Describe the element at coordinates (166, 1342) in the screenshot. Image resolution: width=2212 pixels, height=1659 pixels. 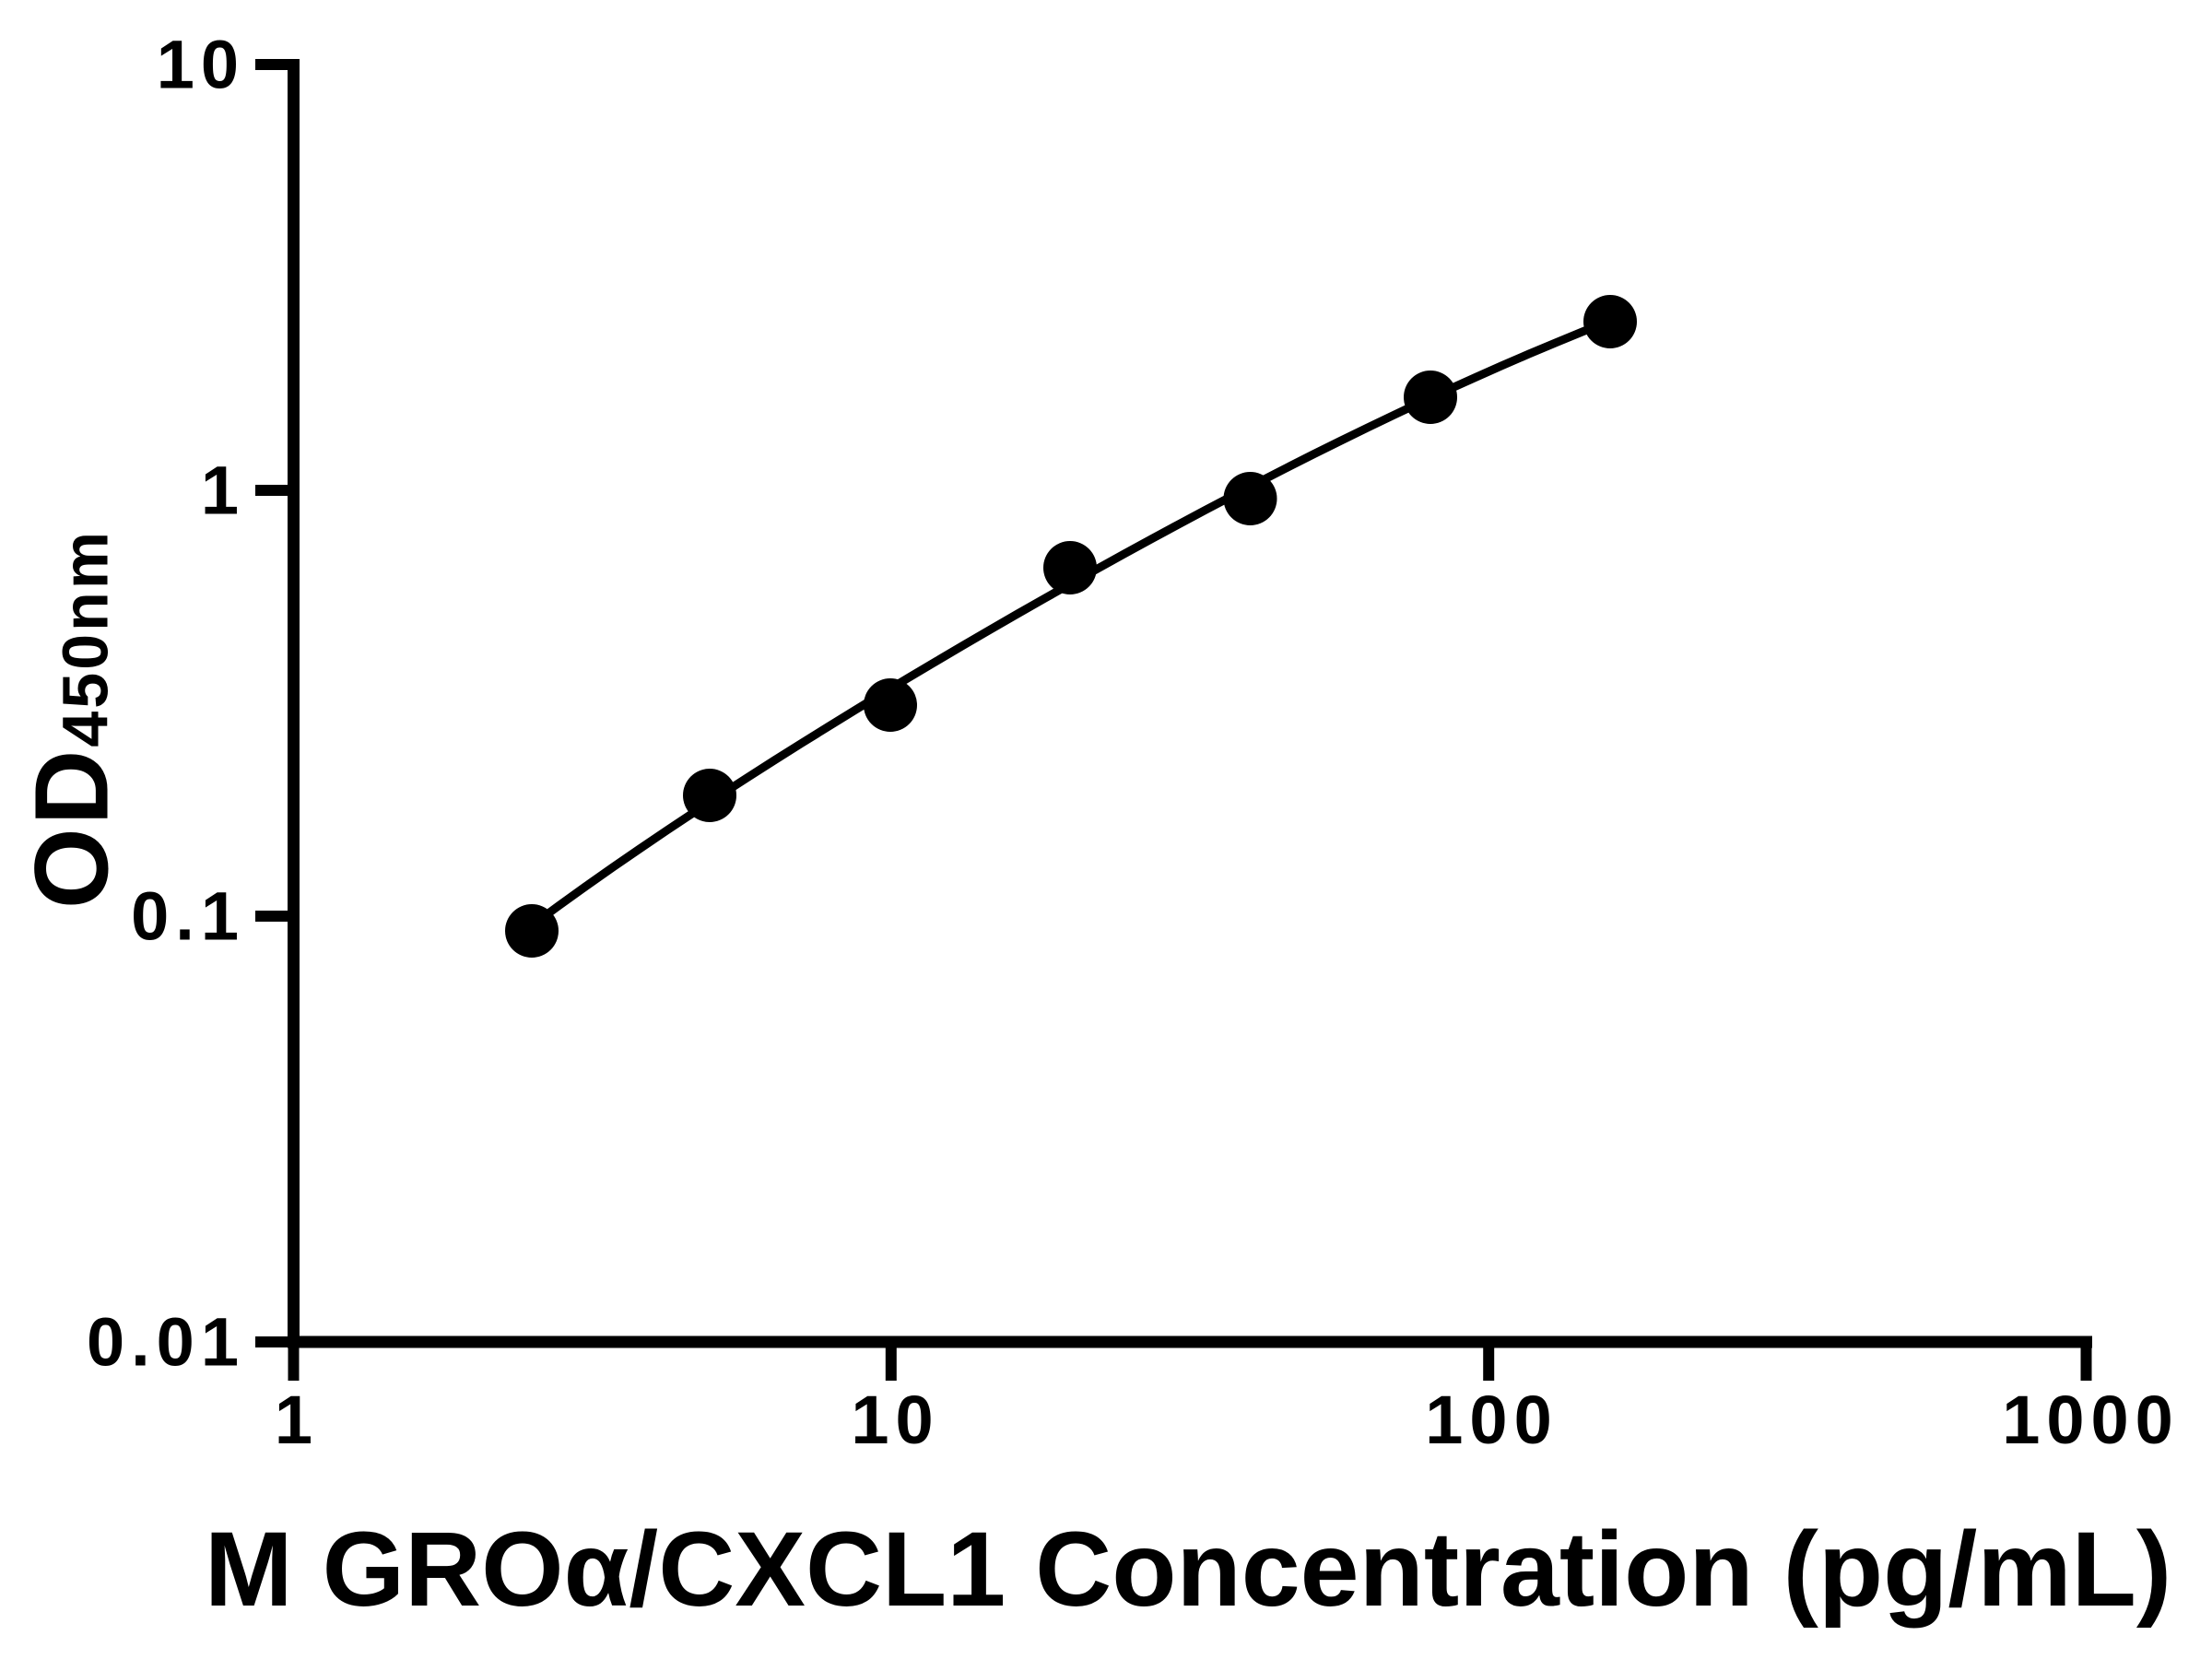
I see `svg-text: 0.01` at that location.